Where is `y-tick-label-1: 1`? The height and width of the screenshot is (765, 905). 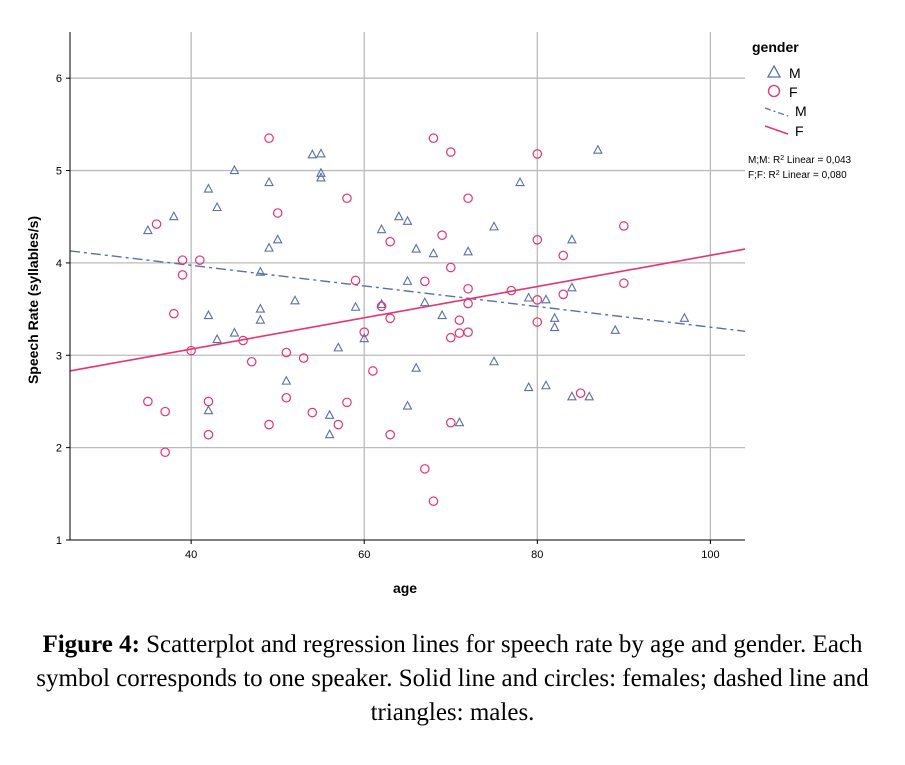 y-tick-label-1: 1 is located at coordinates (59, 541).